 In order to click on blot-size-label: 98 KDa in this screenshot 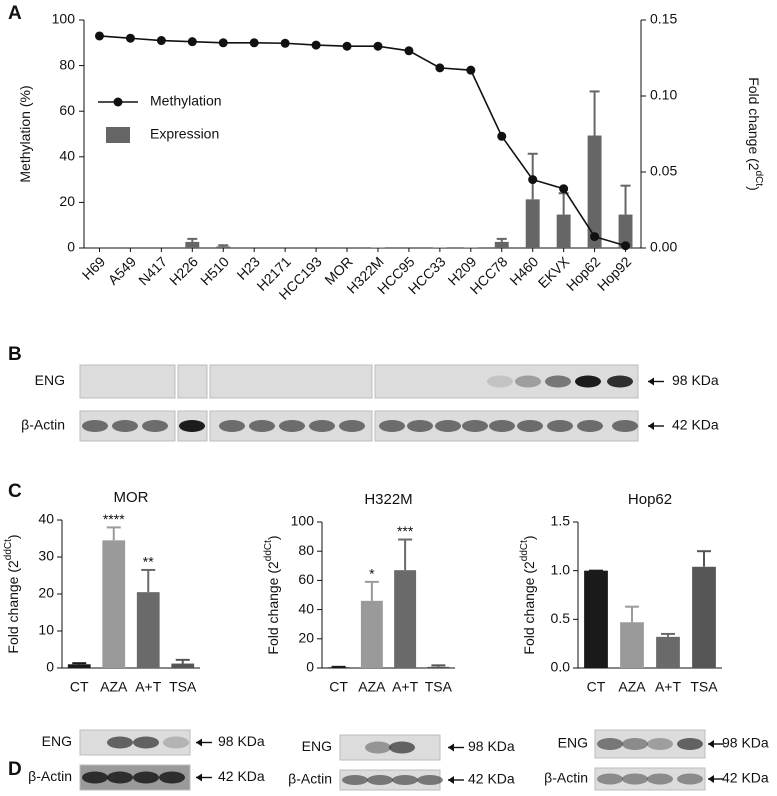, I will do `click(695, 380)`.